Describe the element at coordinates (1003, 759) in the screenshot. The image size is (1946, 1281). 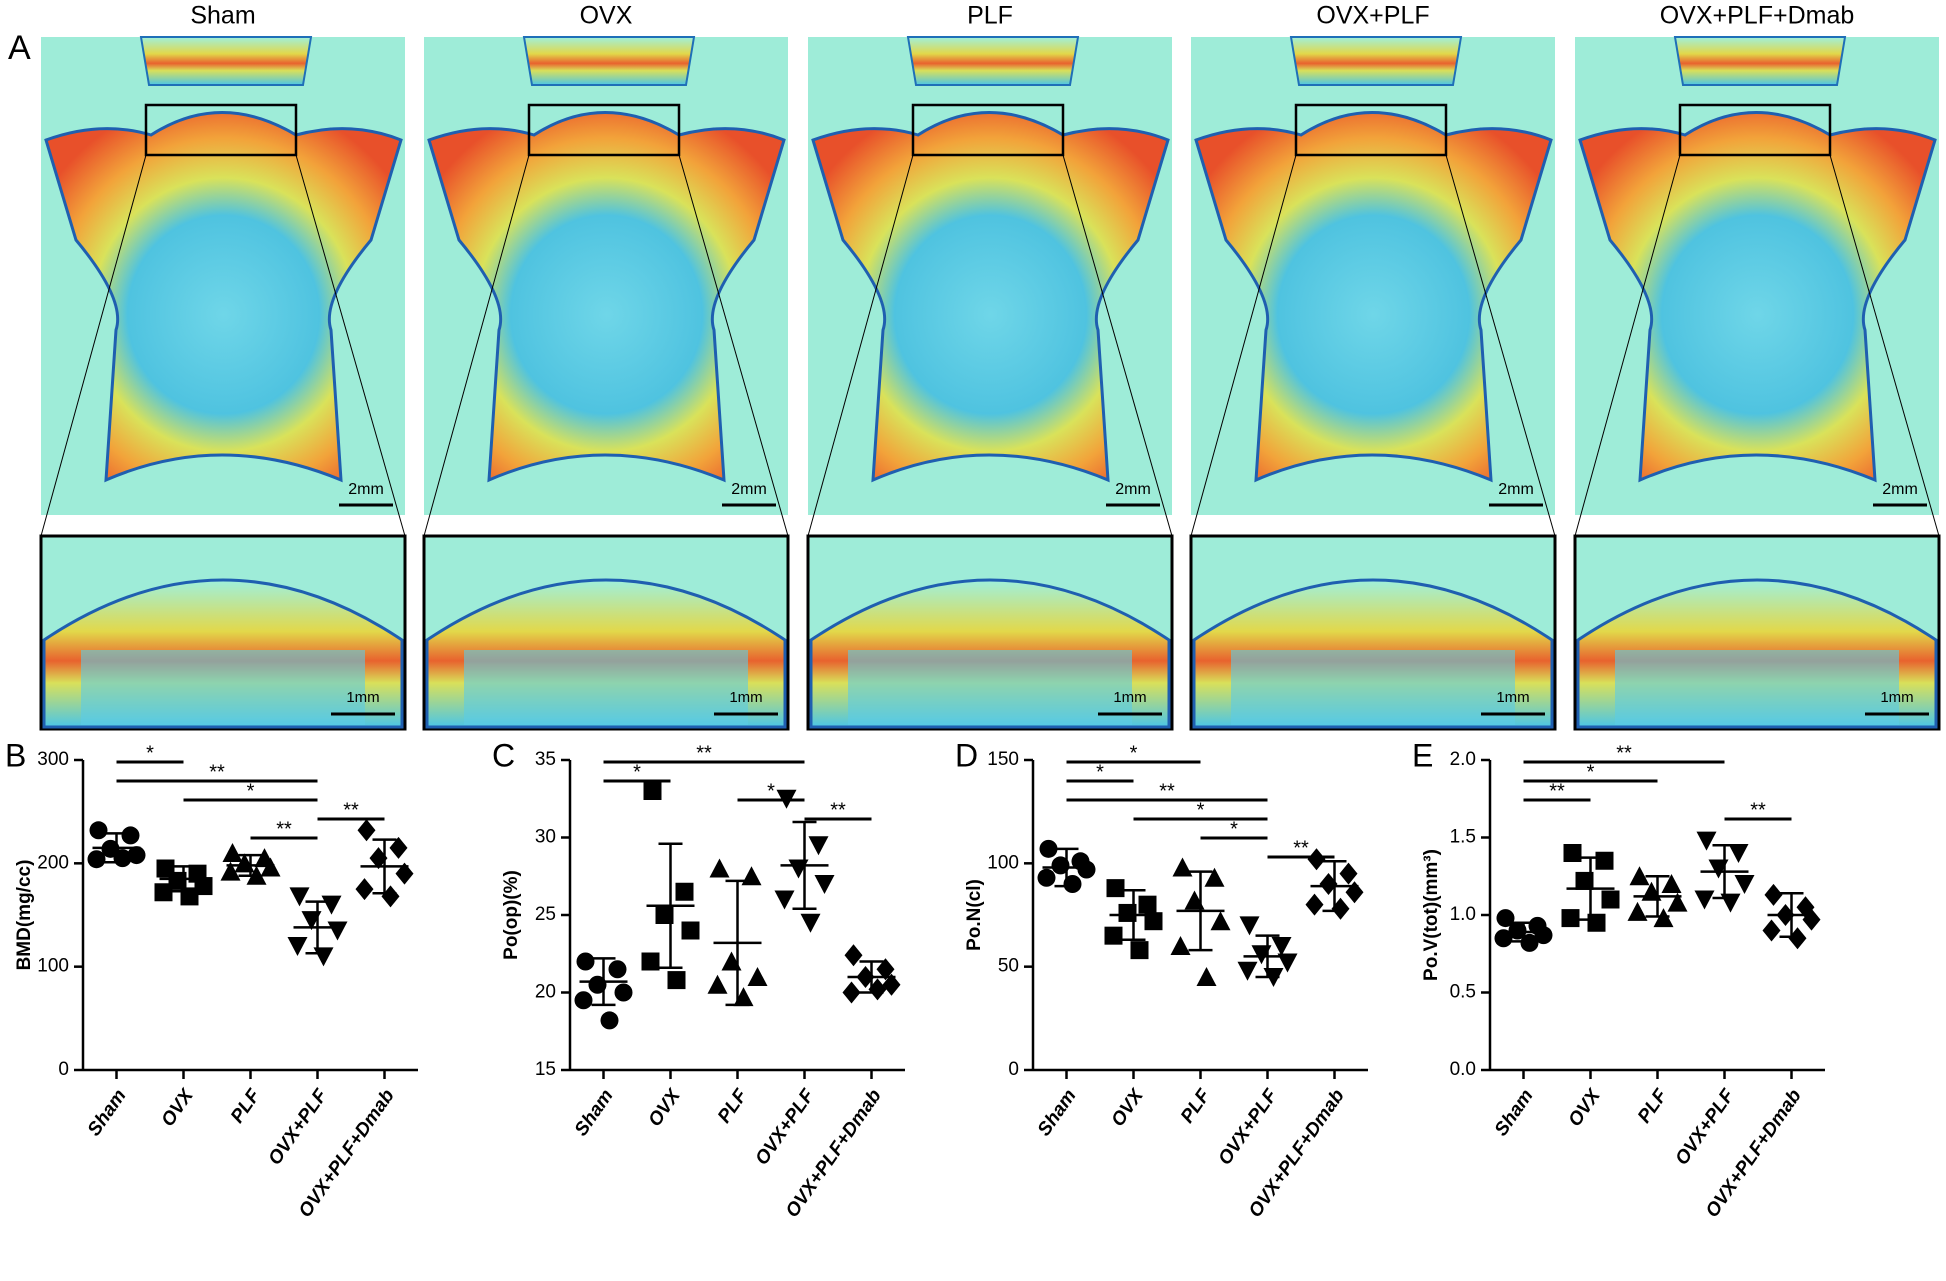
I see `y-tick-label: 150` at that location.